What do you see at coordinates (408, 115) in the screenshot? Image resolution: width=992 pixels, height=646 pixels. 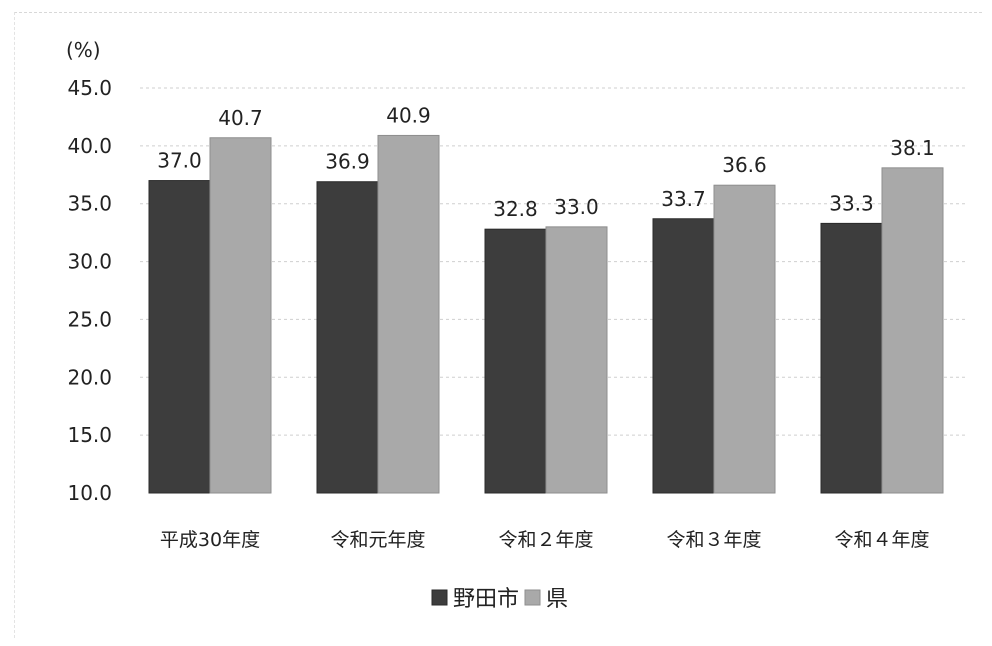 I see `data-label: 40.9` at bounding box center [408, 115].